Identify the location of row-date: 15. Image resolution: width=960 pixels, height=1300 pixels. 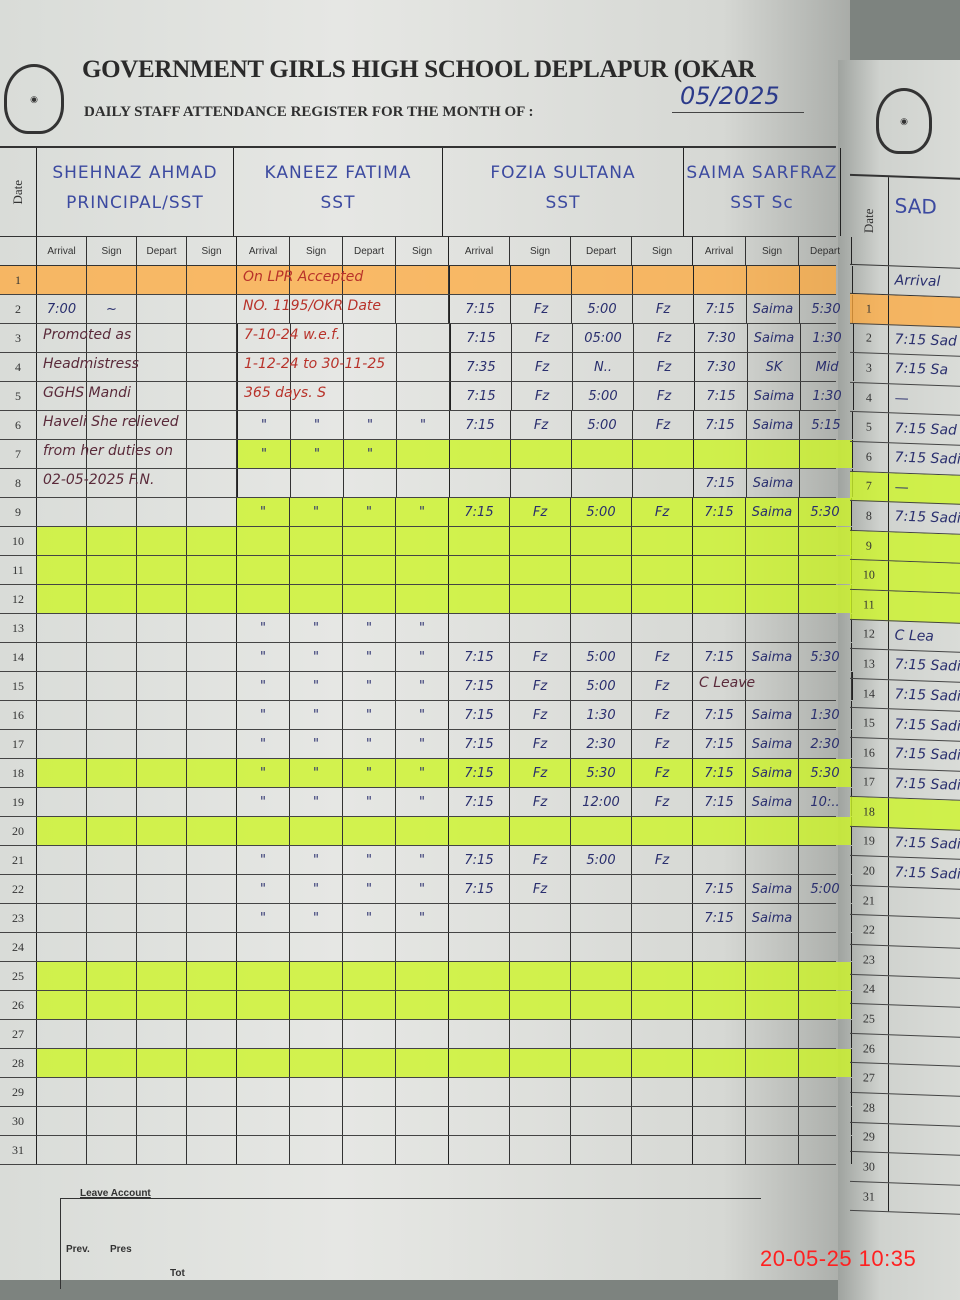
(18, 686).